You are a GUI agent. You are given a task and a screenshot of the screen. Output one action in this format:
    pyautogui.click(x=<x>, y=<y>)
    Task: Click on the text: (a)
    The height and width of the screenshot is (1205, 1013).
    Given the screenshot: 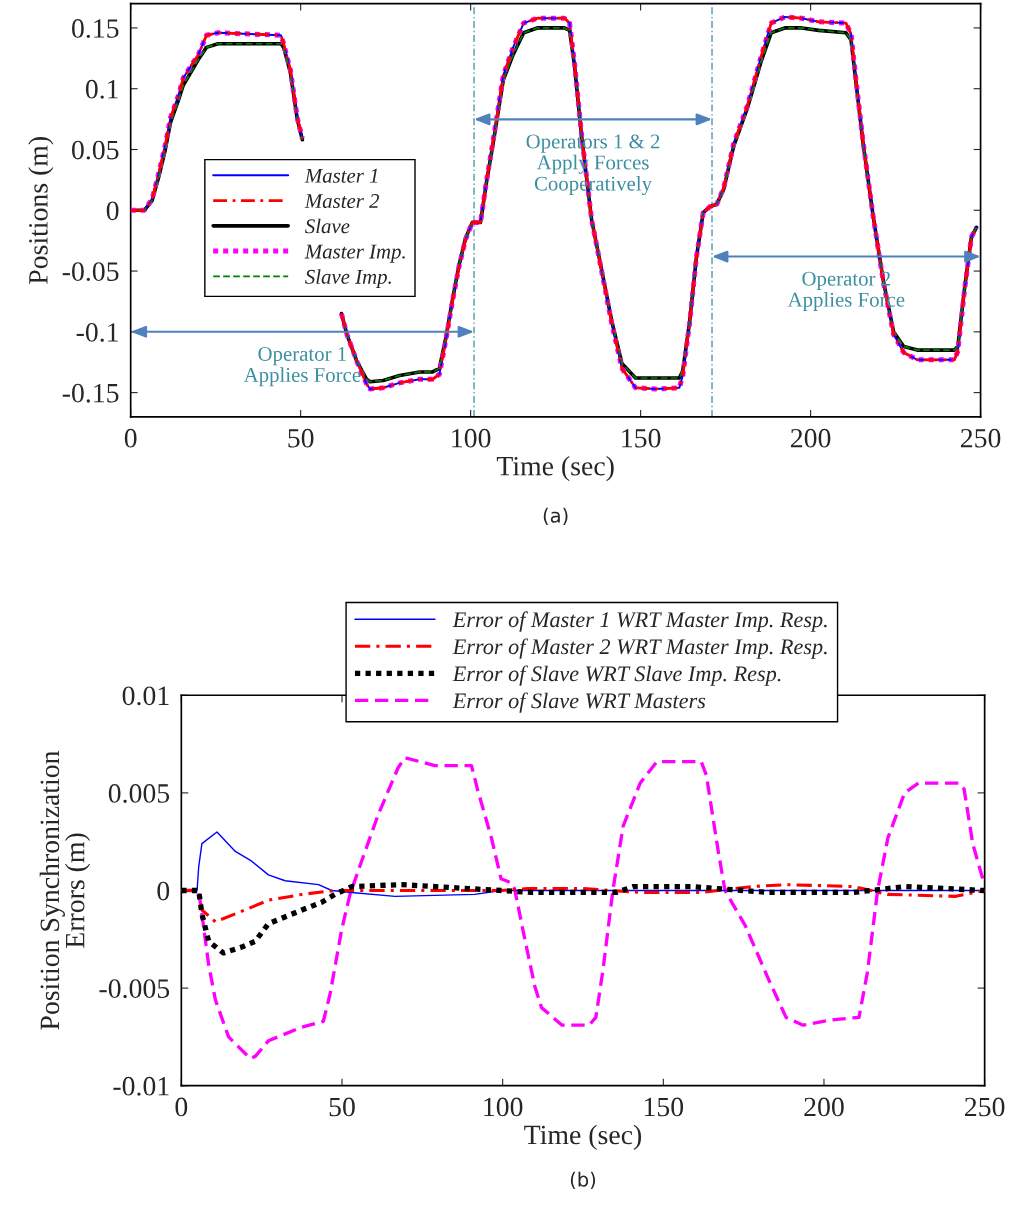 What is the action you would take?
    pyautogui.click(x=555, y=516)
    